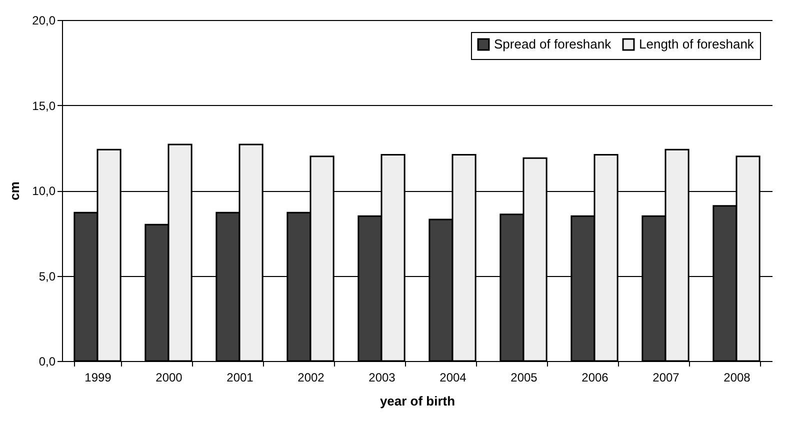  Describe the element at coordinates (418, 401) in the screenshot. I see `x-axis-title: year of birth` at that location.